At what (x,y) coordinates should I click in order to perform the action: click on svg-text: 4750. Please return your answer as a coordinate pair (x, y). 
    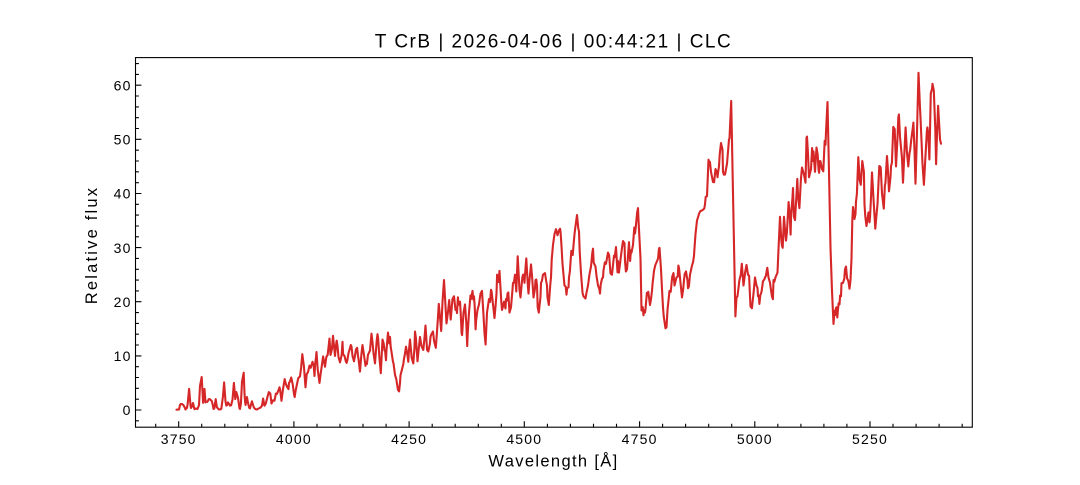
    Looking at the image, I should click on (640, 439).